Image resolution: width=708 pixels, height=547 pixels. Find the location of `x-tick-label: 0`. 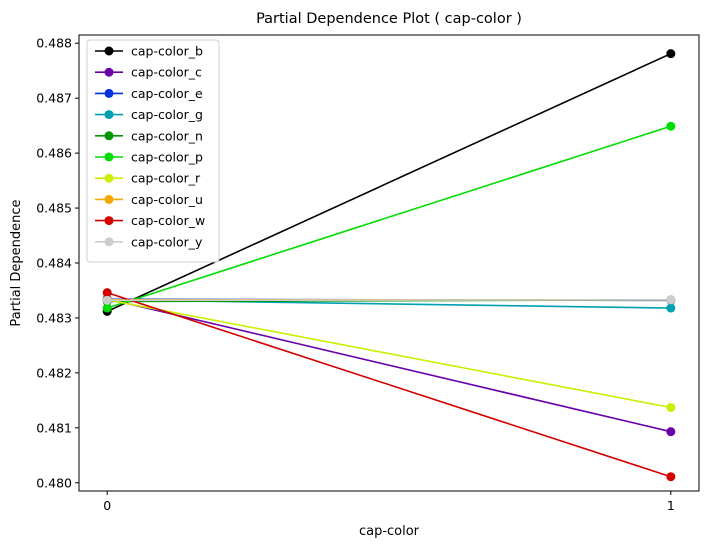

x-tick-label: 0 is located at coordinates (107, 505).